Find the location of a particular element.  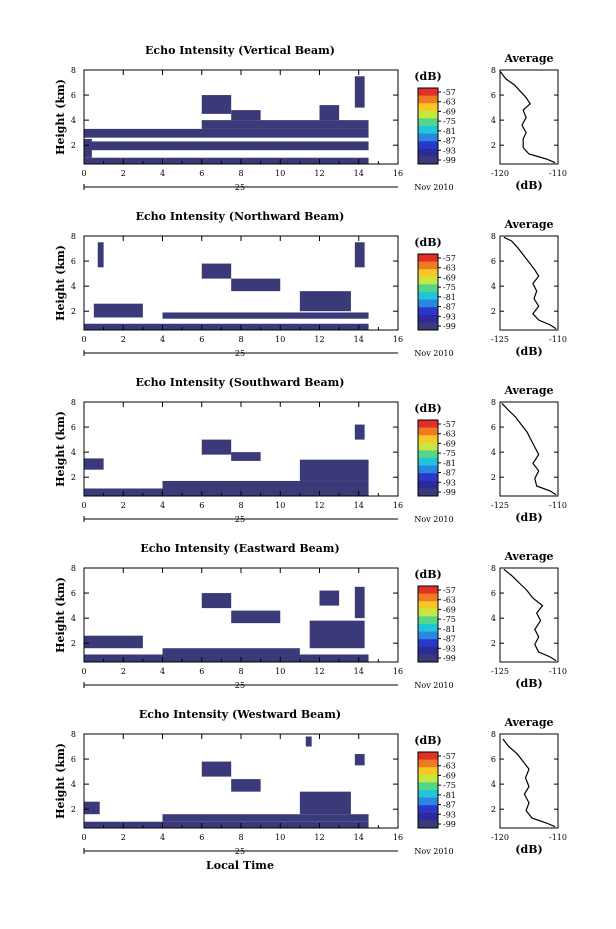

panel-title: Echo Intensity (Southward Beam) is located at coordinates (240, 382).